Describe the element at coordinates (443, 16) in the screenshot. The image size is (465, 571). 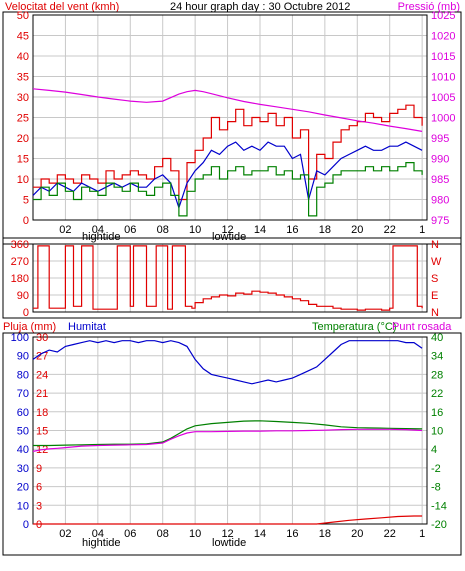
I see `y2-tick-label: 1025` at that location.